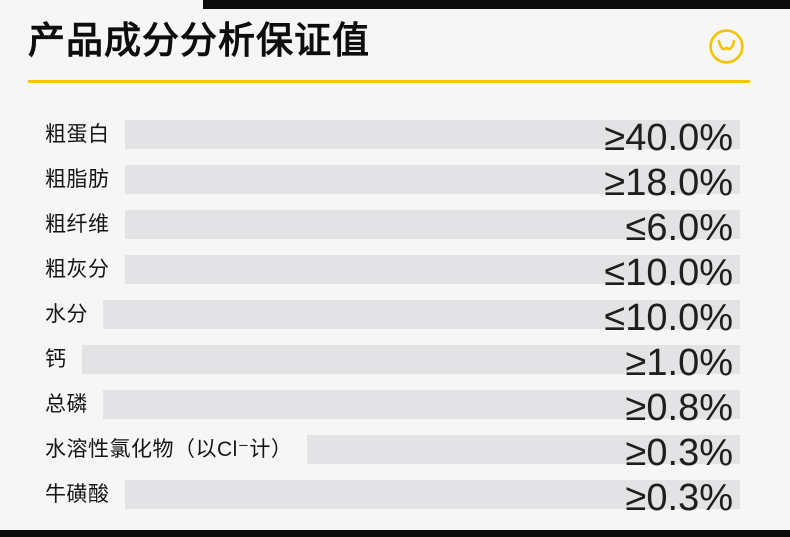 This screenshot has width=790, height=537. What do you see at coordinates (66, 404) in the screenshot?
I see `row-label: 总磷` at bounding box center [66, 404].